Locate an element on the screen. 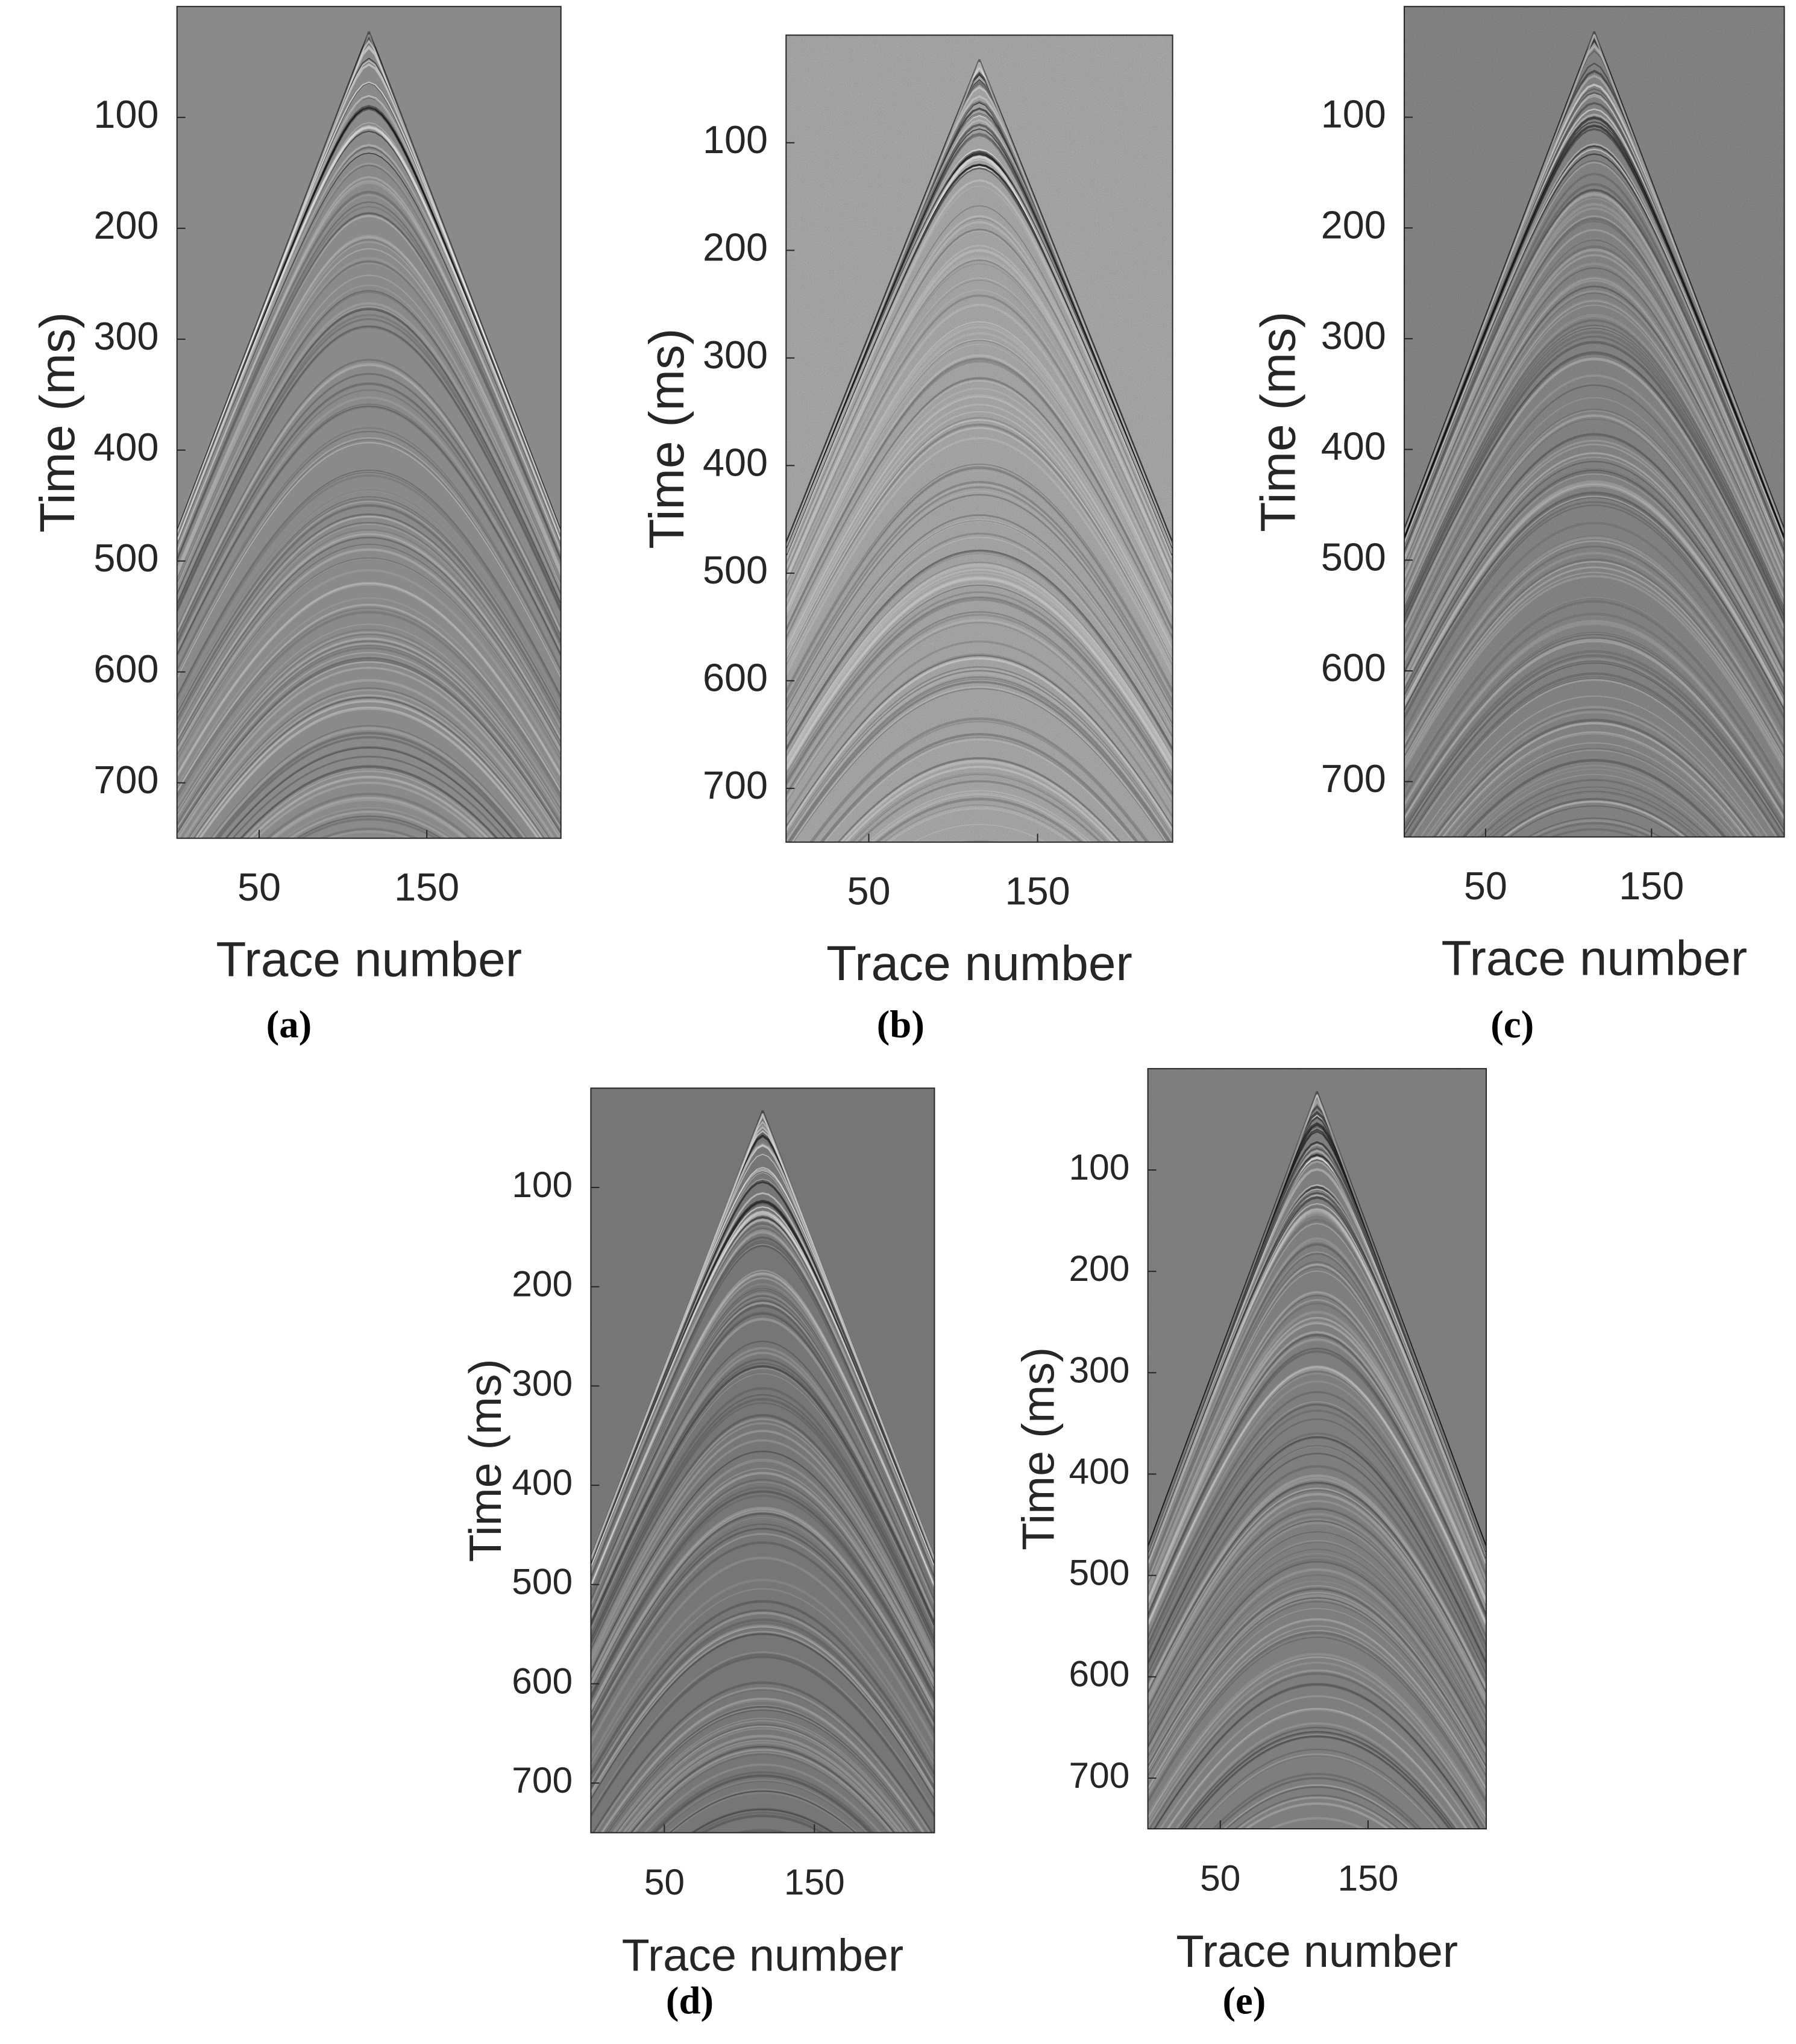 This screenshot has width=1796, height=2044. plot-background is located at coordinates (369, 422).